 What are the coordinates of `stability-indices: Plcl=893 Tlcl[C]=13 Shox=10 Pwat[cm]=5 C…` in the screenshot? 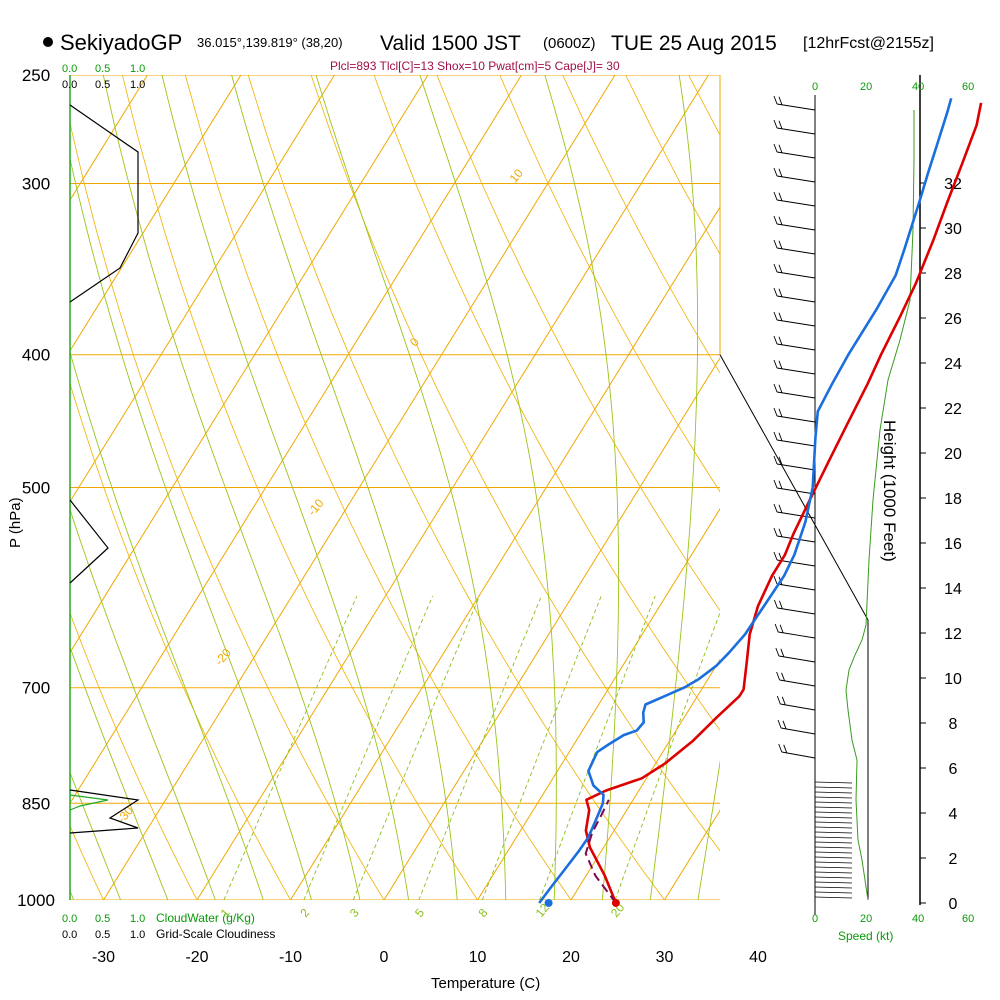 It's located at (475, 66).